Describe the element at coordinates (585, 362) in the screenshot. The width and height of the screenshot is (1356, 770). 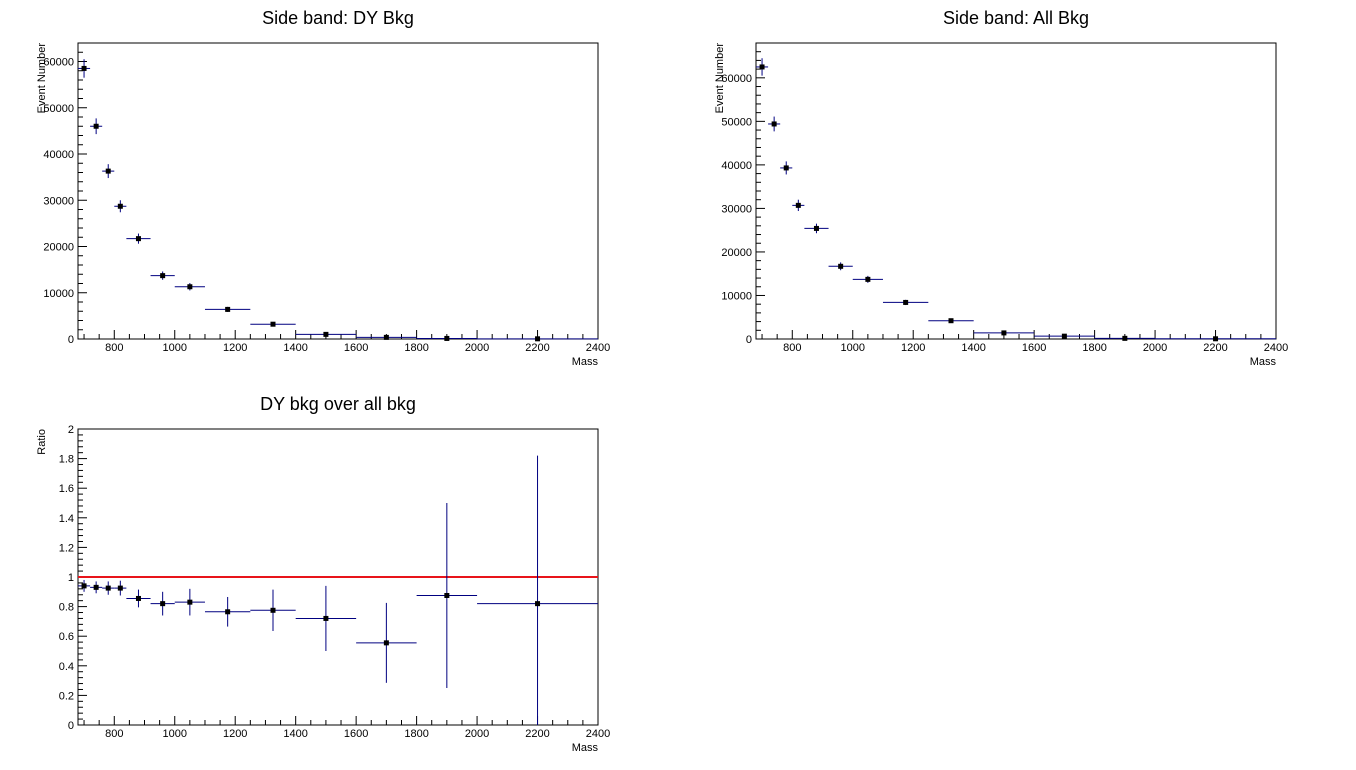
I see `chart-1-x-axis-label: Mass` at that location.